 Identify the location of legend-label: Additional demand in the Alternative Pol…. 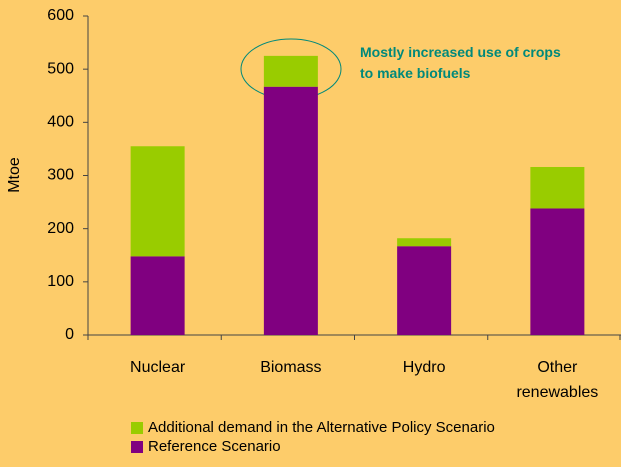
(321, 427).